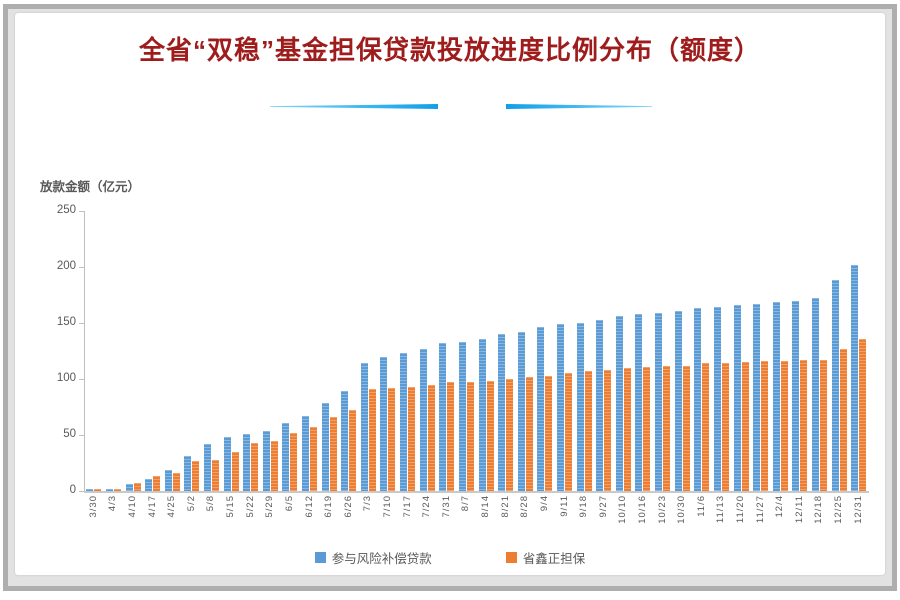 This screenshot has height=600, width=900. I want to click on bar-risk-compensation-loan-11/27, so click(757, 397).